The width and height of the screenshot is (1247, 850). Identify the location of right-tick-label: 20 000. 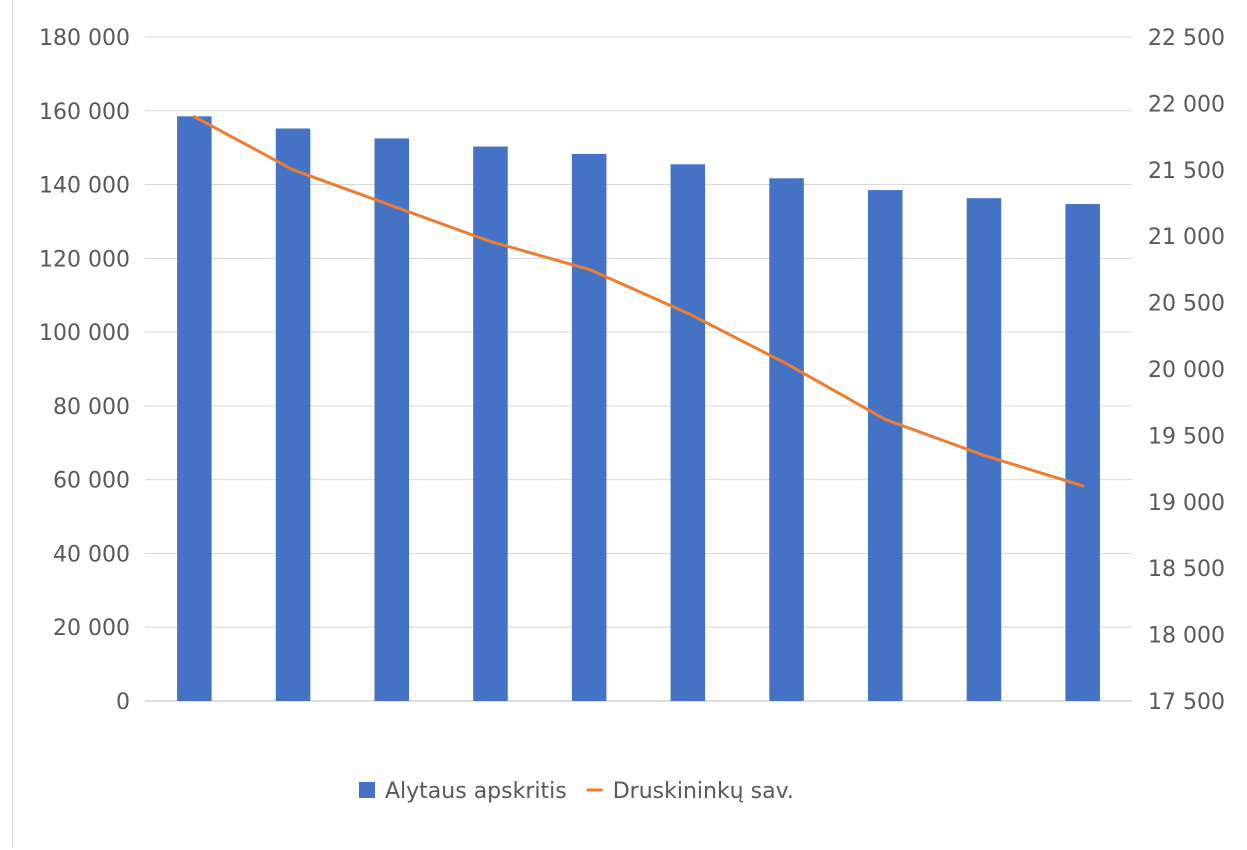
(1186, 370).